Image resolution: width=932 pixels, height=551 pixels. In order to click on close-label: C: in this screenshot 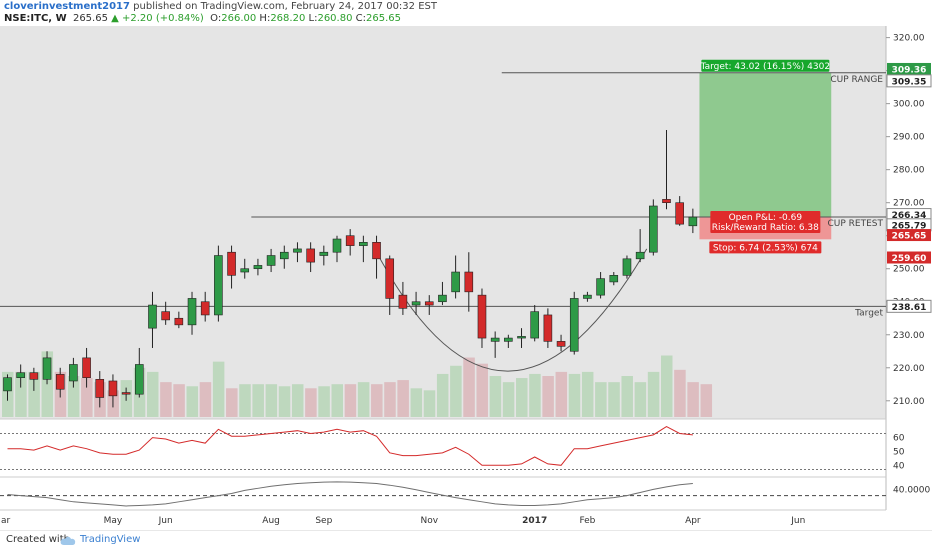, I will do `click(360, 18)`.